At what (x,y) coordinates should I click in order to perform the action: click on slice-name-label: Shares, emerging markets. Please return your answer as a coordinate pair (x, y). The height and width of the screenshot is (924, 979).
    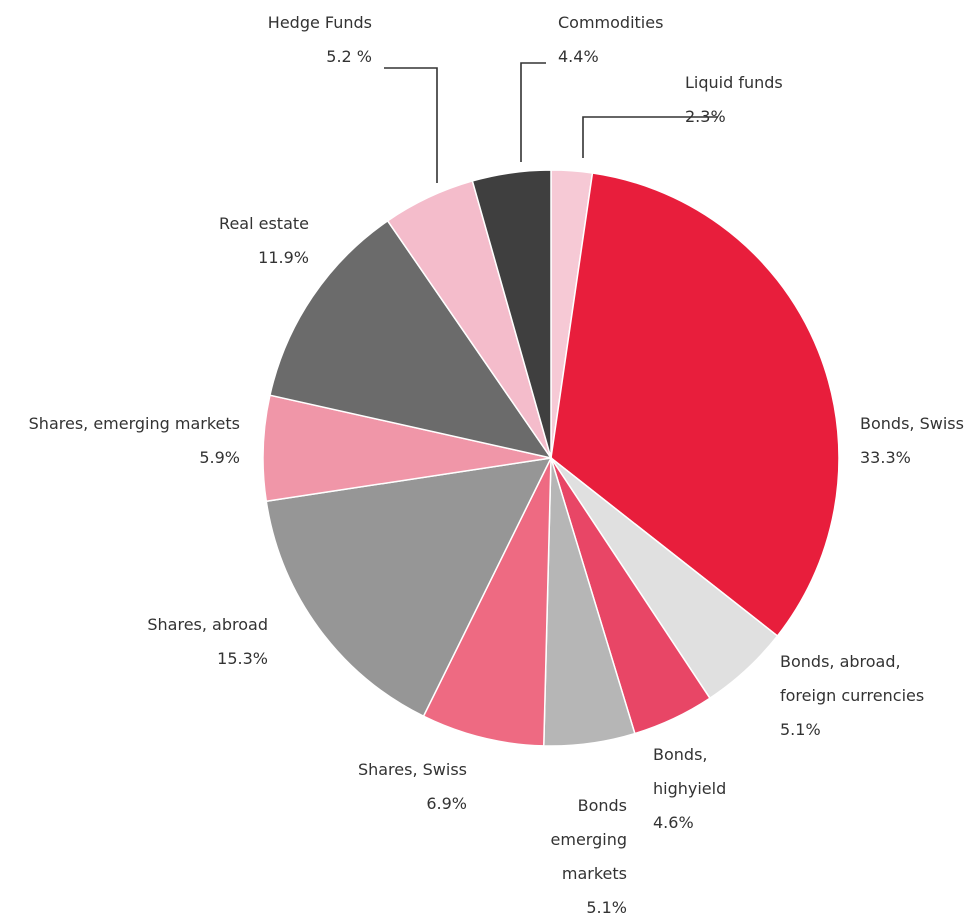
    Looking at the image, I should click on (134, 423).